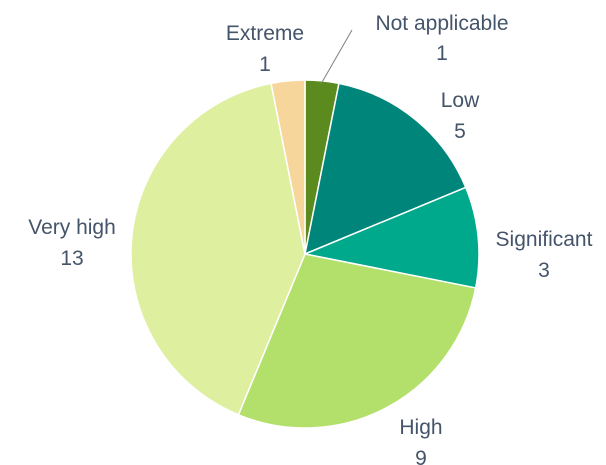 The image size is (606, 465). What do you see at coordinates (336, 57) in the screenshot?
I see `leader-line-not-applicable` at bounding box center [336, 57].